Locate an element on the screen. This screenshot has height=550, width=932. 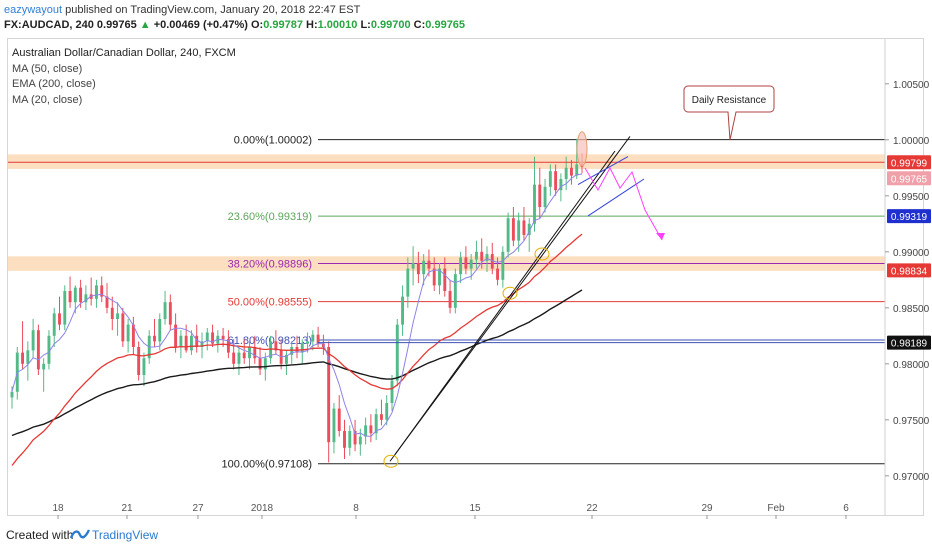
created-with-text: Created with is located at coordinates (40, 535).